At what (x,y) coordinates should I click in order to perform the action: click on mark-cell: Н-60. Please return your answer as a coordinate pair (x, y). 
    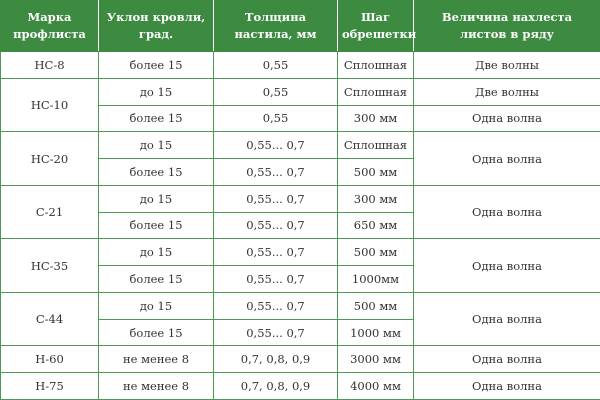
    Looking at the image, I should click on (49, 359).